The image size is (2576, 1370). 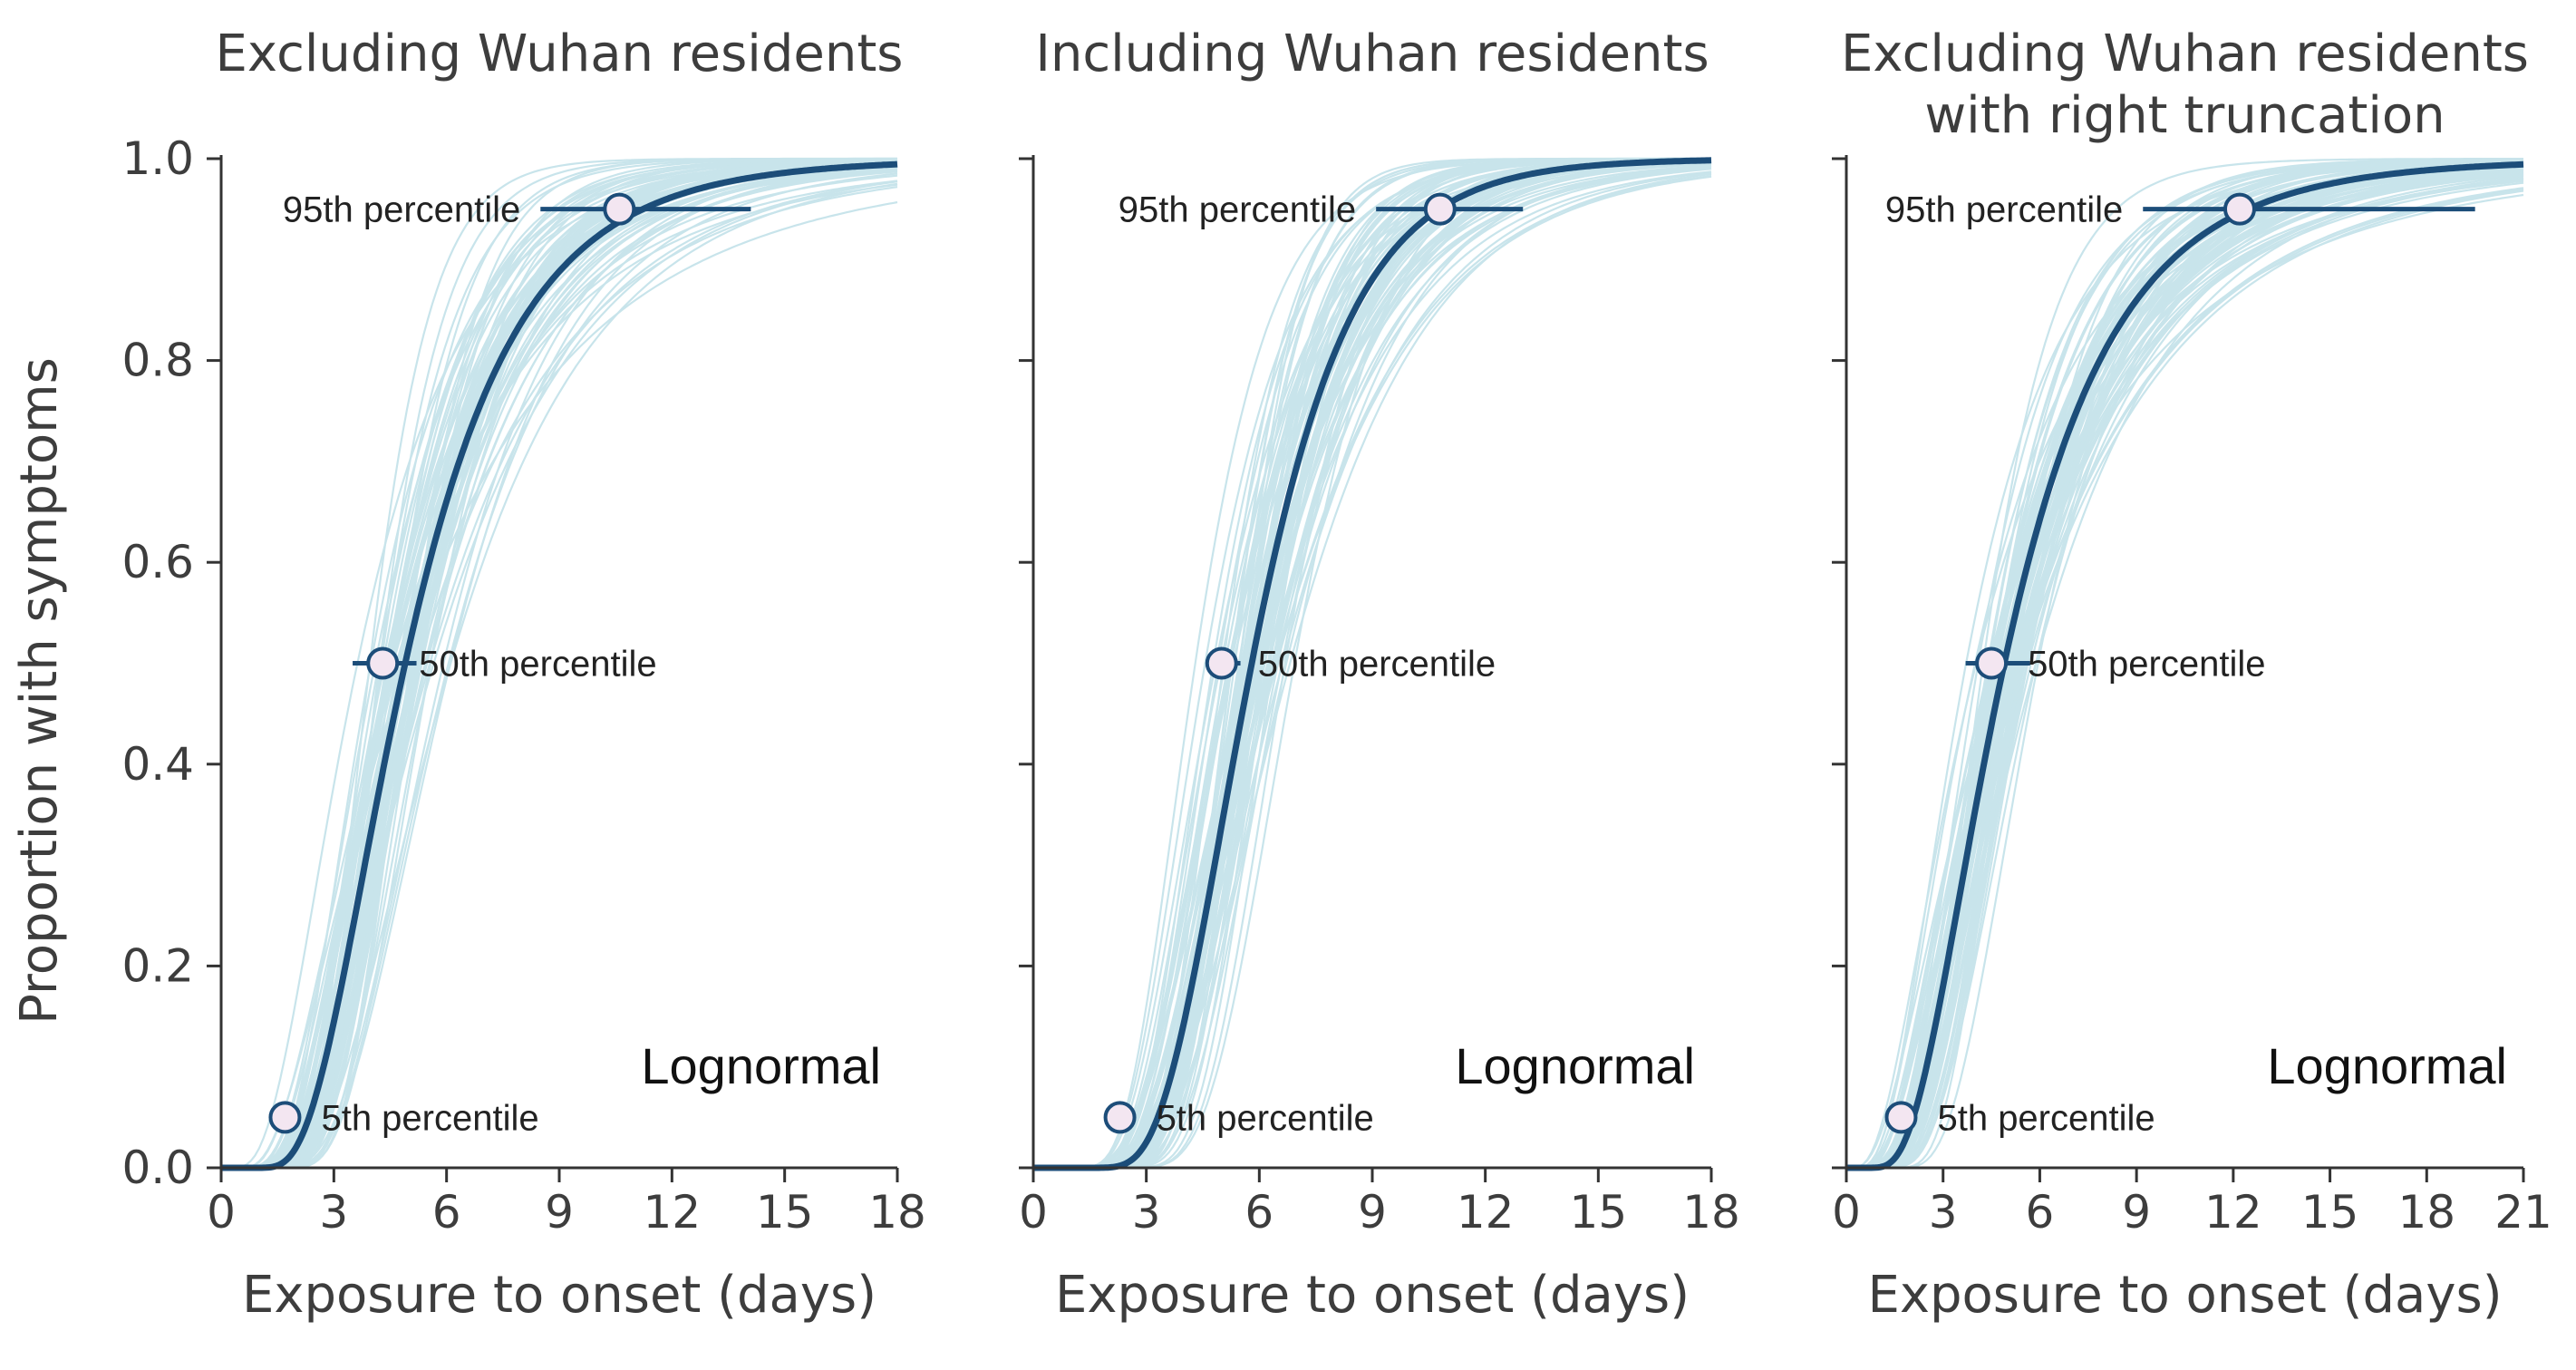 What do you see at coordinates (157, 764) in the screenshot?
I see `y-tick-label: 0.4` at bounding box center [157, 764].